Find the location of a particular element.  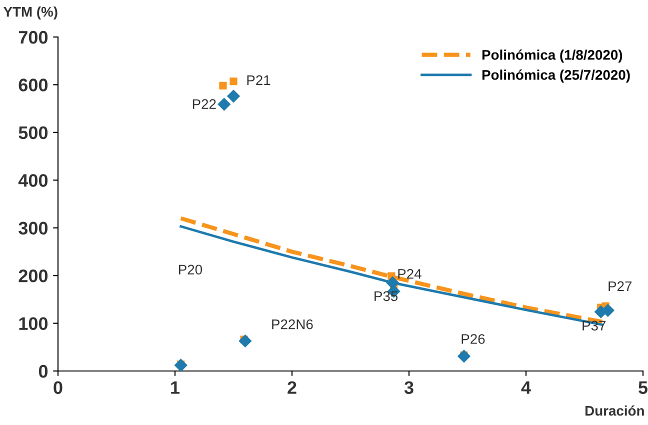

y-tick-label: 300 is located at coordinates (33, 228).